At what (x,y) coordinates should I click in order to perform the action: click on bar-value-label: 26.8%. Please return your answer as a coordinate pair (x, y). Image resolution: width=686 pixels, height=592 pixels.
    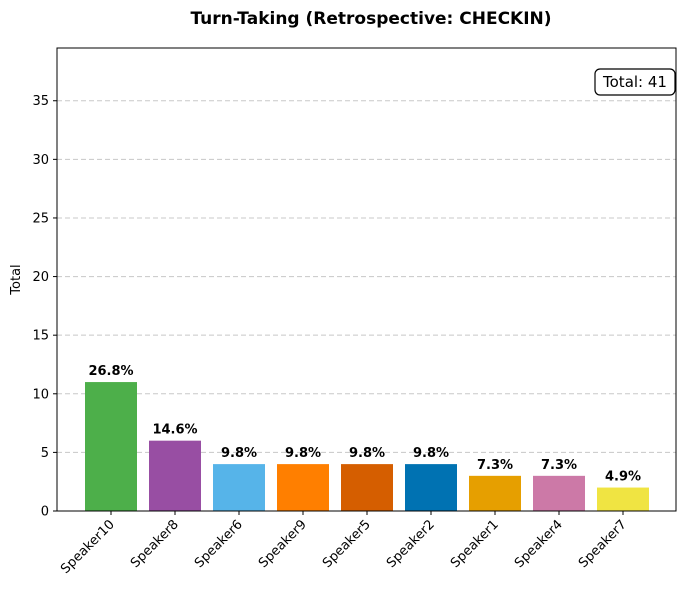
    Looking at the image, I should click on (110, 371).